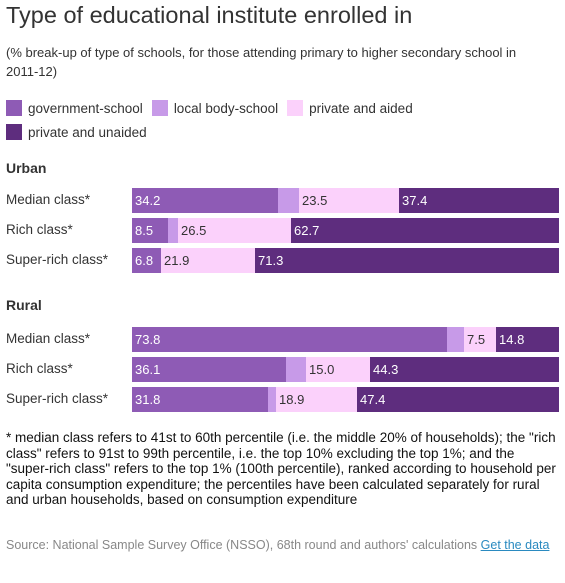 This screenshot has height=583, width=565. What do you see at coordinates (349, 200) in the screenshot?
I see `bar-segment-private-and-aided: 23.5` at bounding box center [349, 200].